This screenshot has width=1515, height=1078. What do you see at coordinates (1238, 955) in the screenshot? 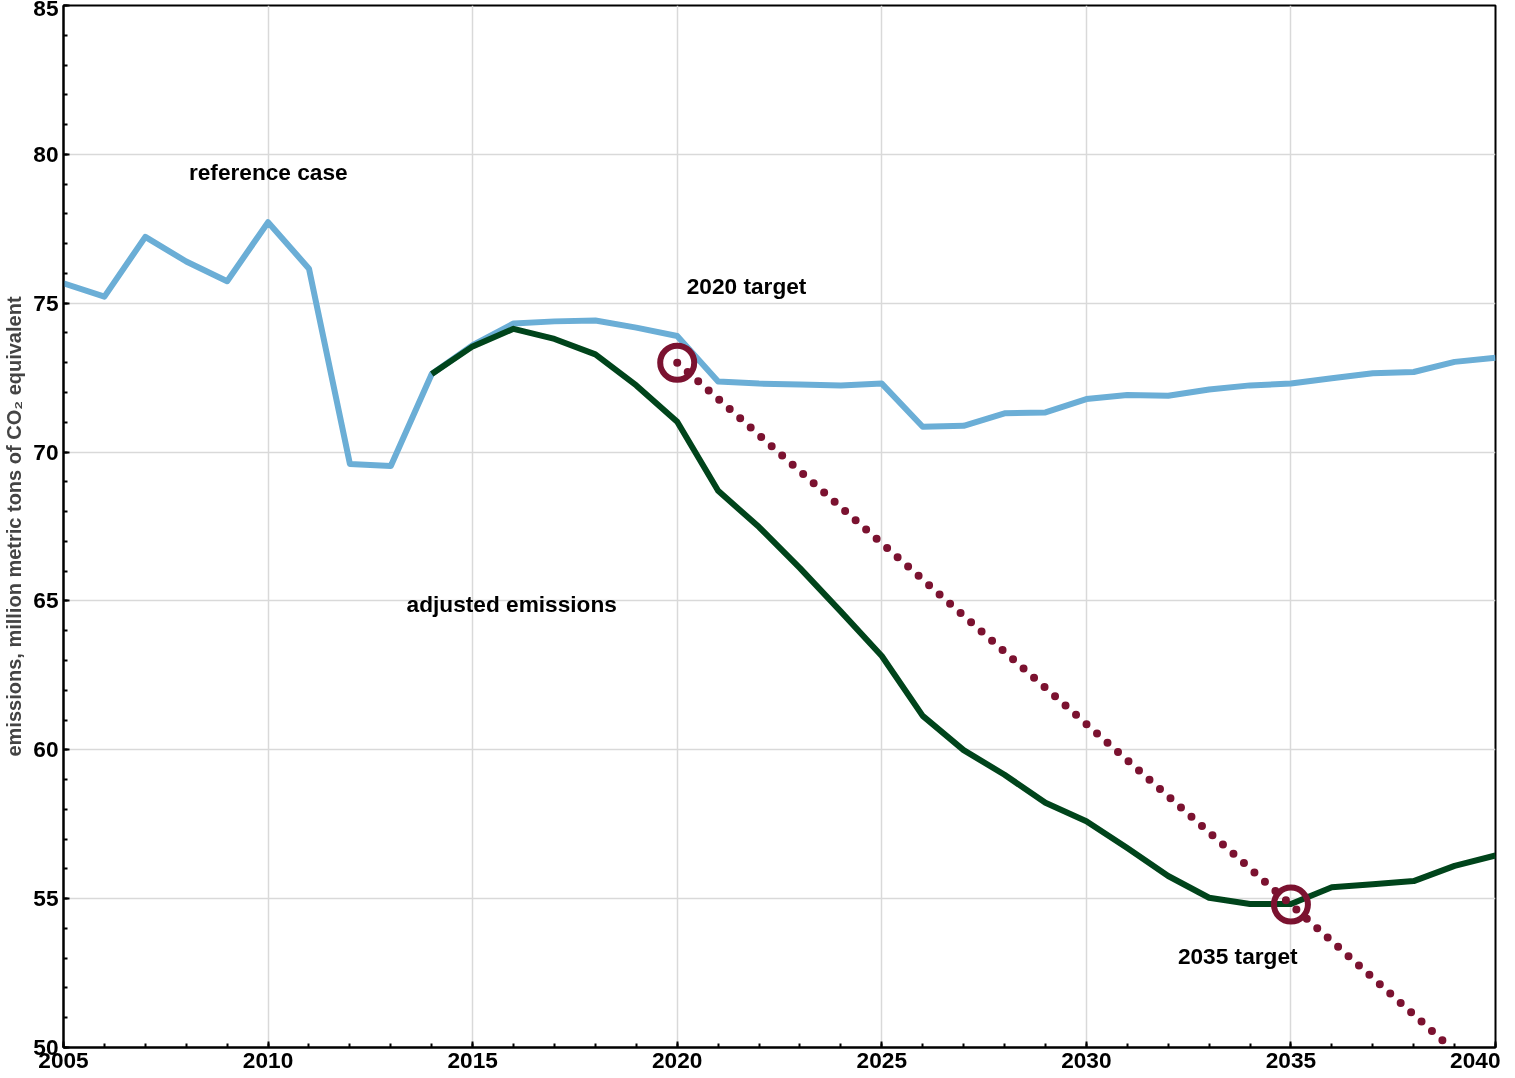
I see `annotation: 2035 target` at bounding box center [1238, 955].